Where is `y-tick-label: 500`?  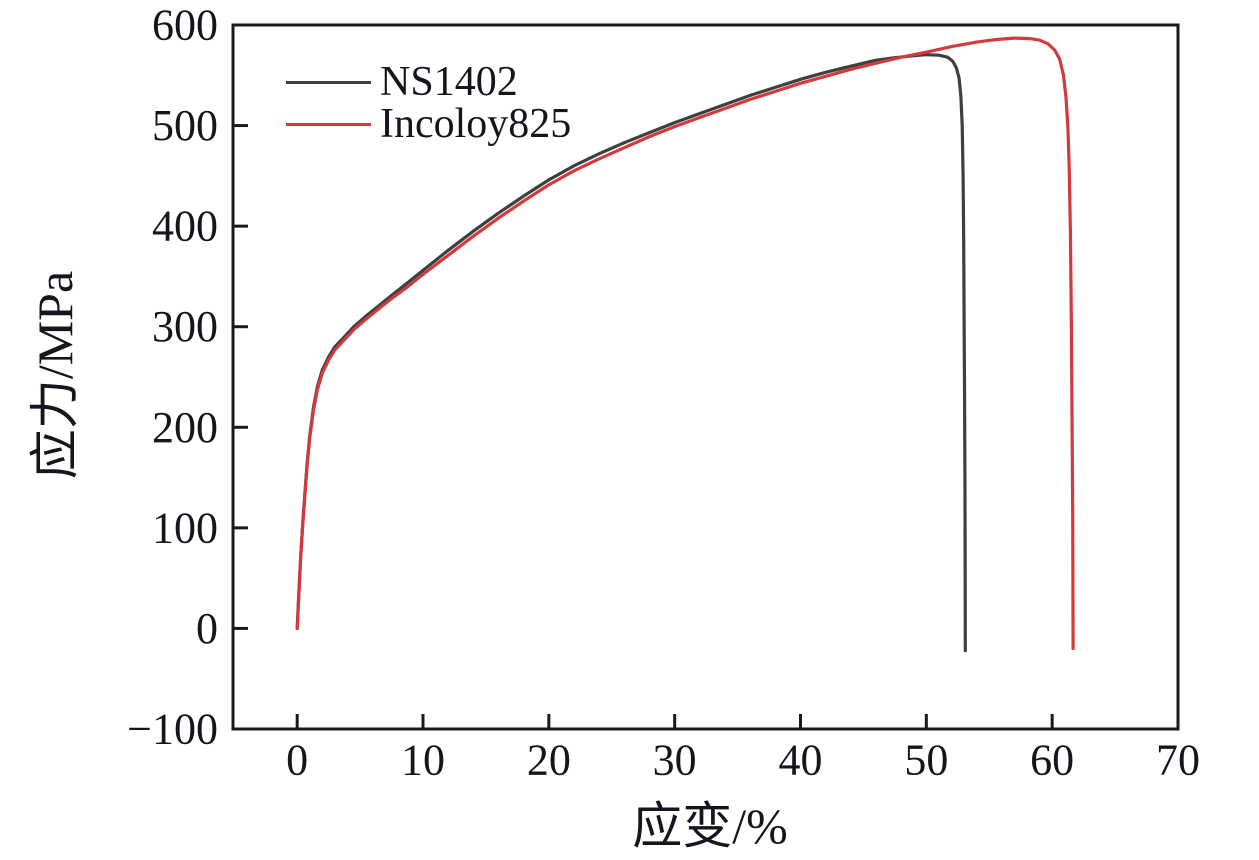 y-tick-label: 500 is located at coordinates (185, 125).